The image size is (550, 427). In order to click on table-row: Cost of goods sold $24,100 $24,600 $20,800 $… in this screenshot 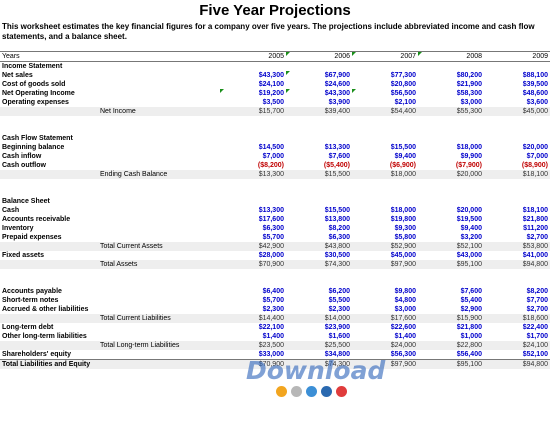, I will do `click(275, 84)`.